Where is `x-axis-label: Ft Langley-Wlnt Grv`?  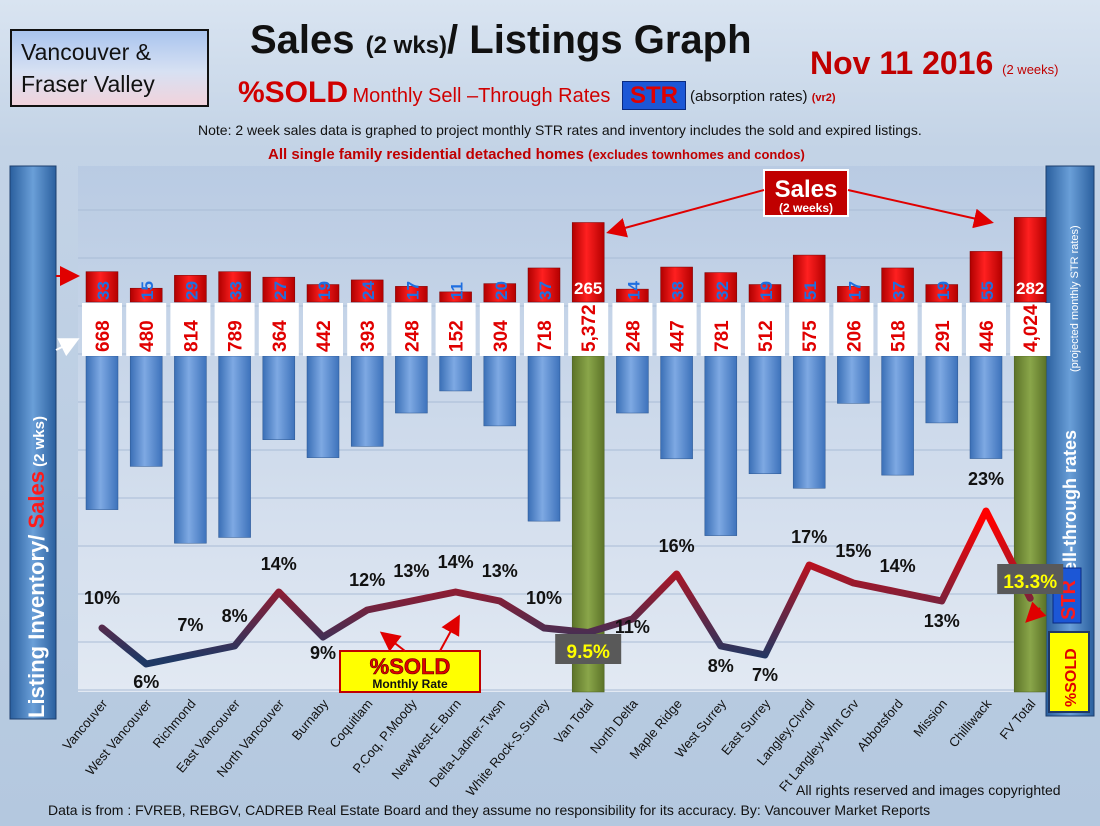
x-axis-label: Ft Langley-Wlnt Grv is located at coordinates (819, 745).